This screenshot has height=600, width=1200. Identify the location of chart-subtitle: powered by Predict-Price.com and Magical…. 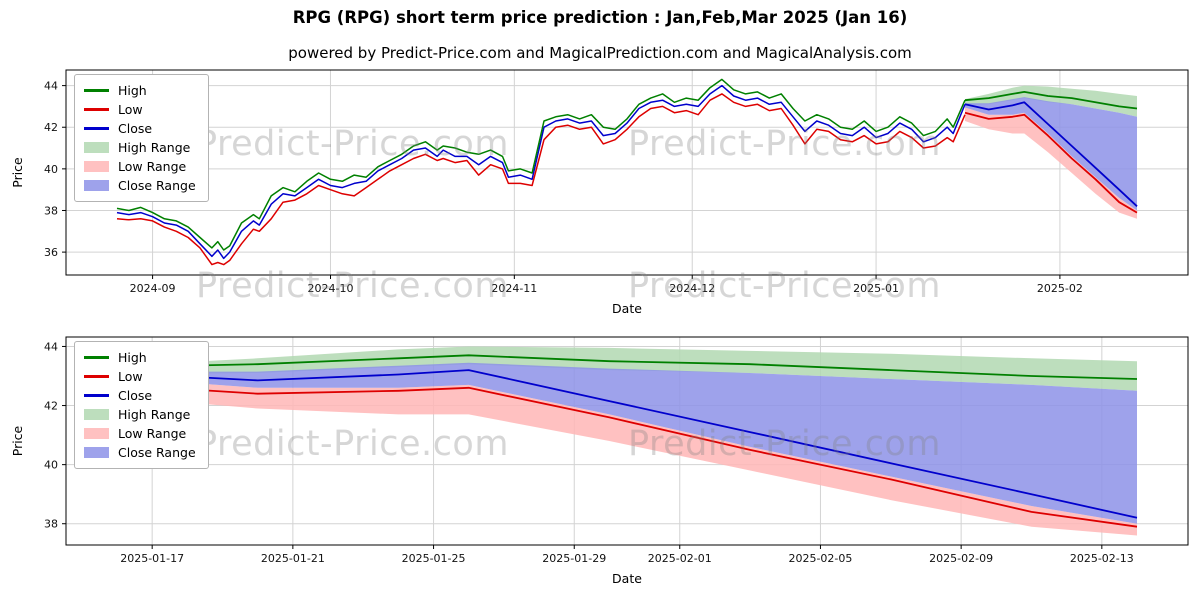
(600, 53).